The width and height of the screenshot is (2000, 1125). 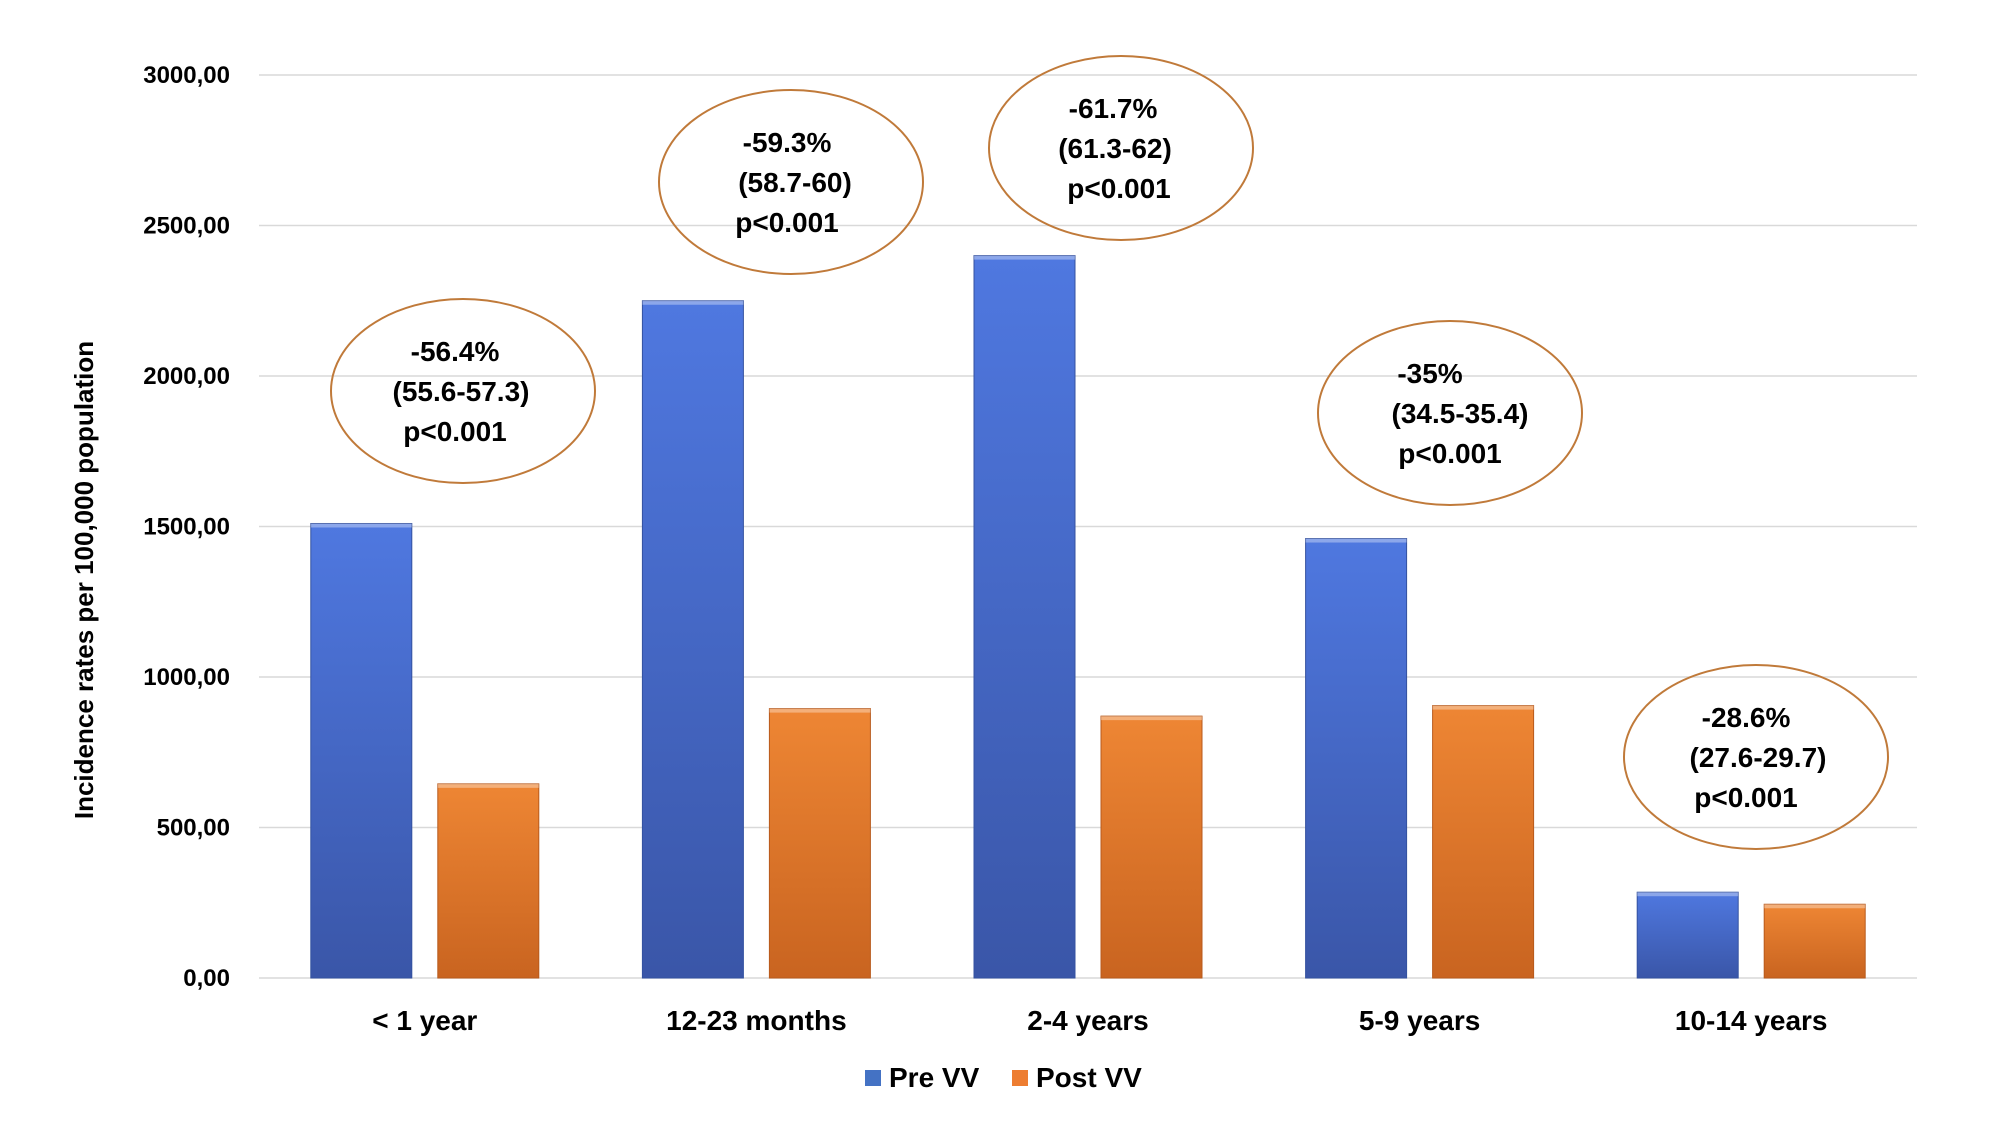 What do you see at coordinates (1429, 373) in the screenshot?
I see `annotation-text: -35%` at bounding box center [1429, 373].